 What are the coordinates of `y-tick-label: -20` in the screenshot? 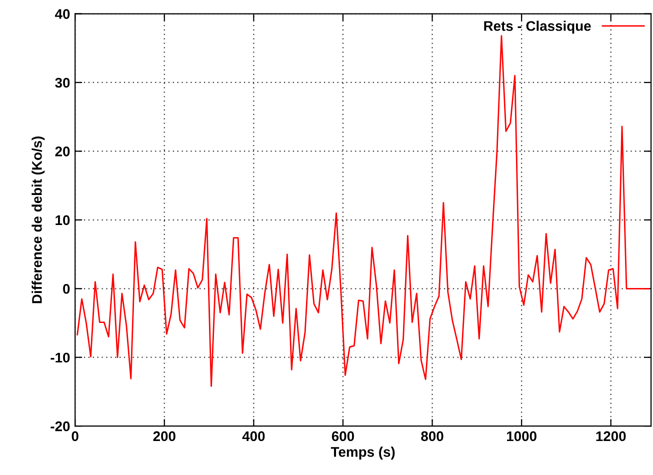 It's located at (60, 426).